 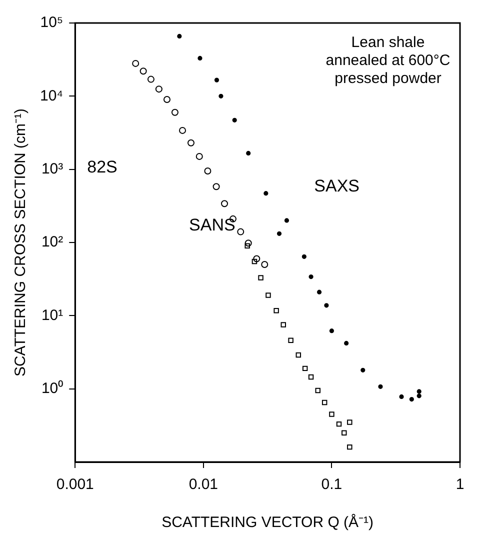 I want to click on x-tick-label: 0.001, so click(x=75, y=485).